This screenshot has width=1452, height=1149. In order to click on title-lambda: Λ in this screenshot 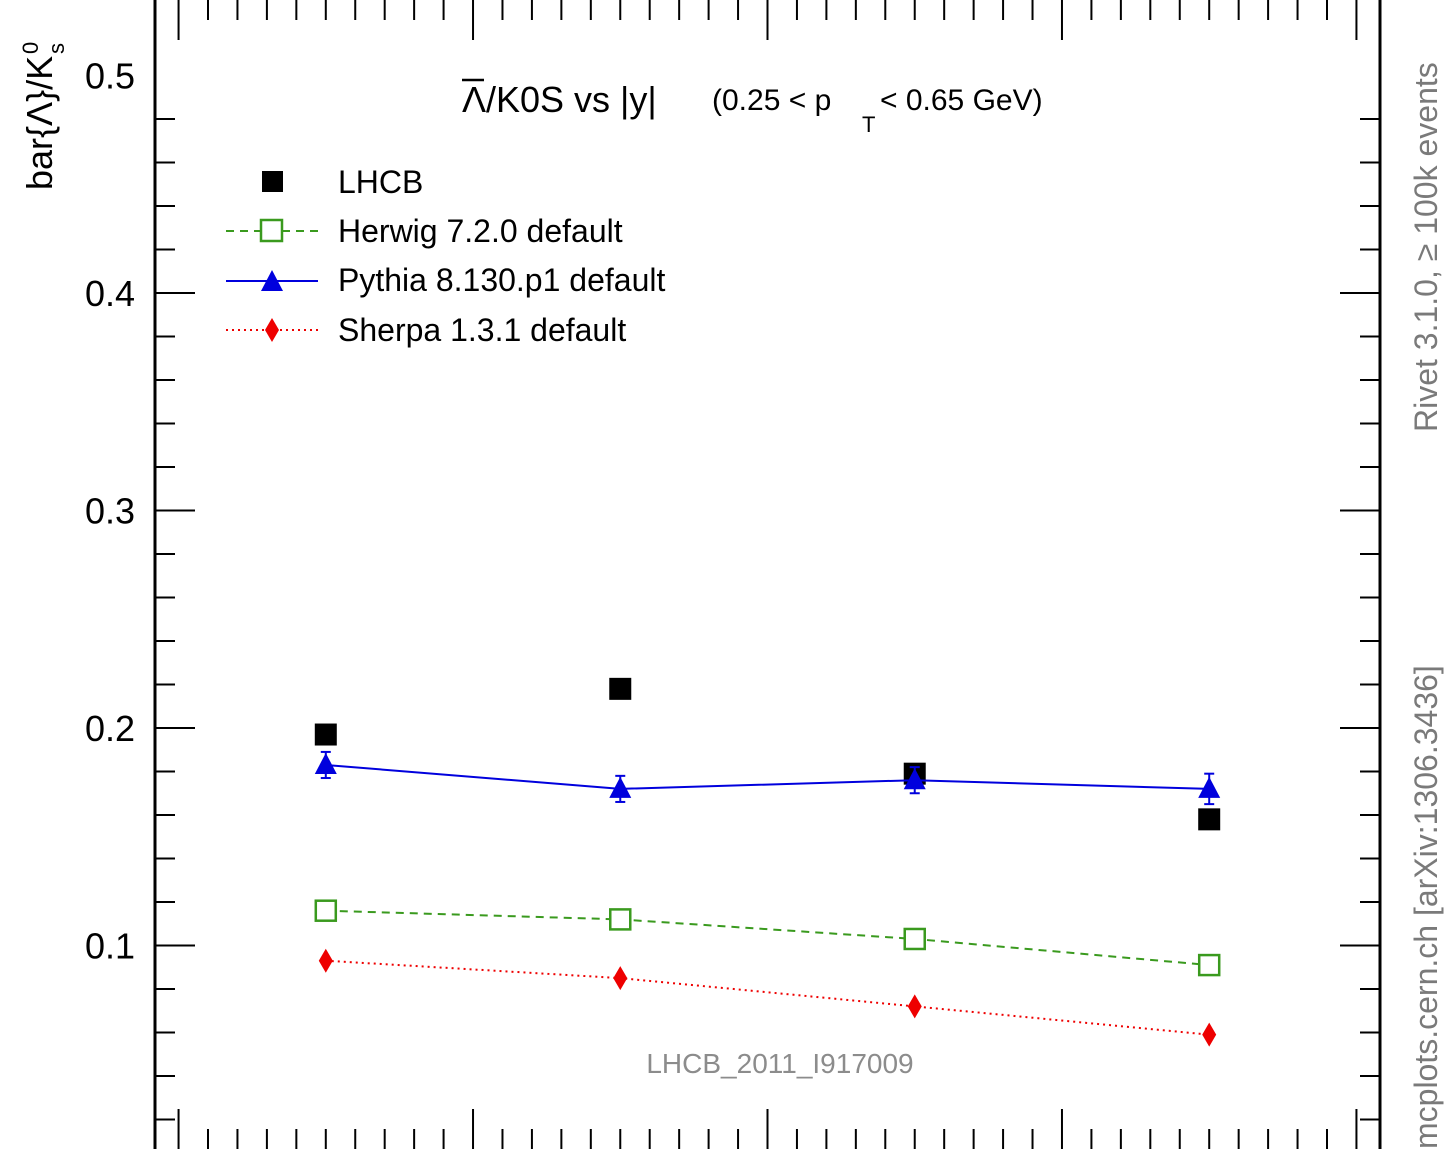, I will do `click(474, 99)`.